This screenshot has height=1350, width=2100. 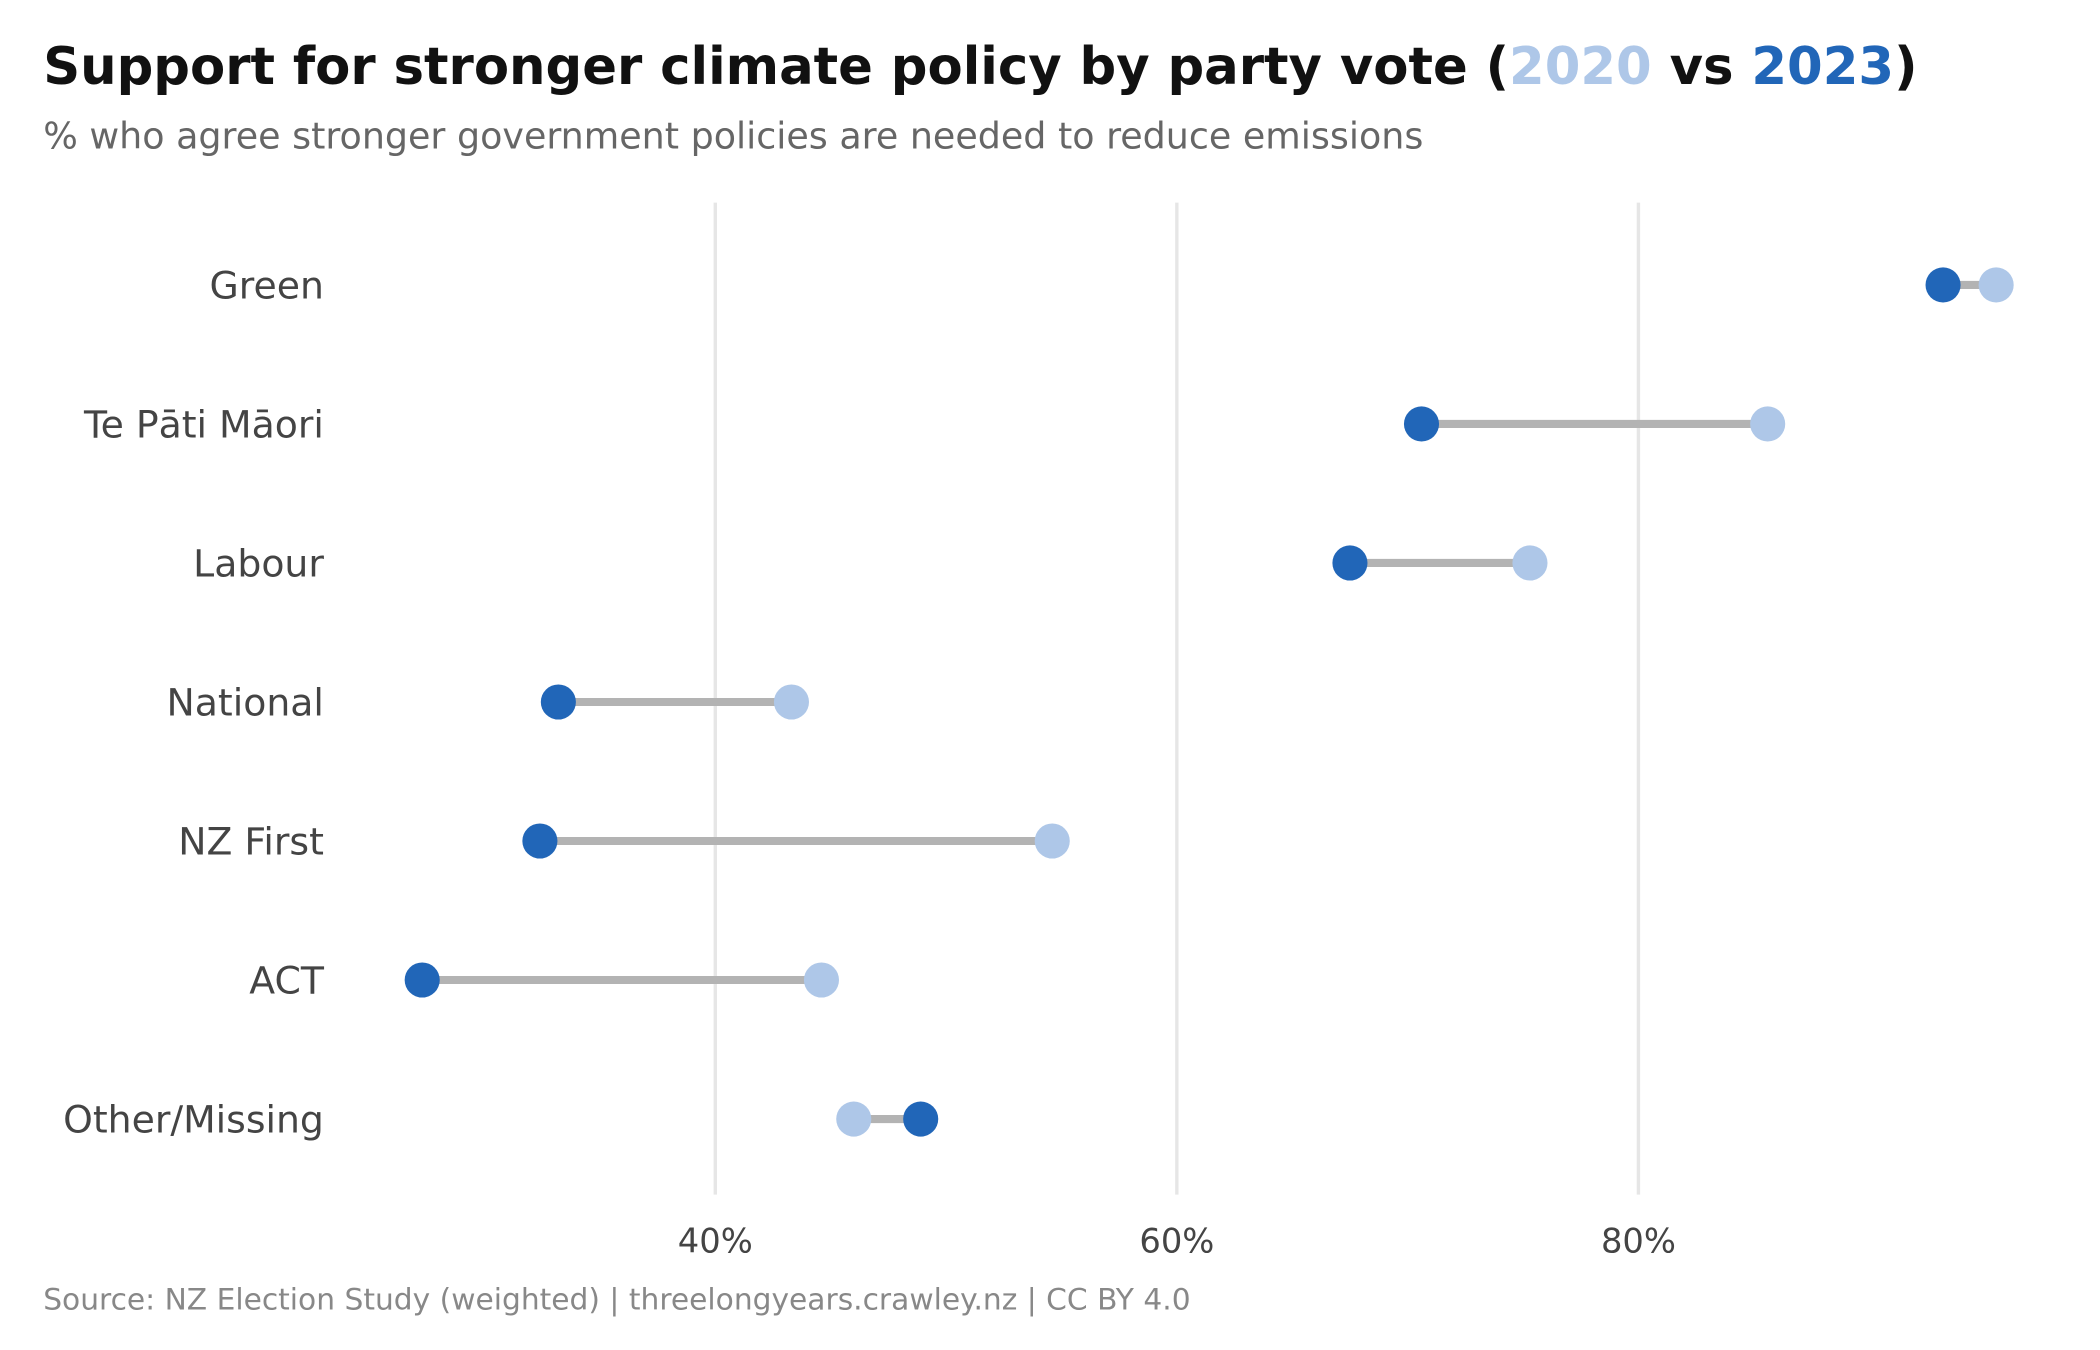 What do you see at coordinates (287, 981) in the screenshot?
I see `category-label: ACT` at bounding box center [287, 981].